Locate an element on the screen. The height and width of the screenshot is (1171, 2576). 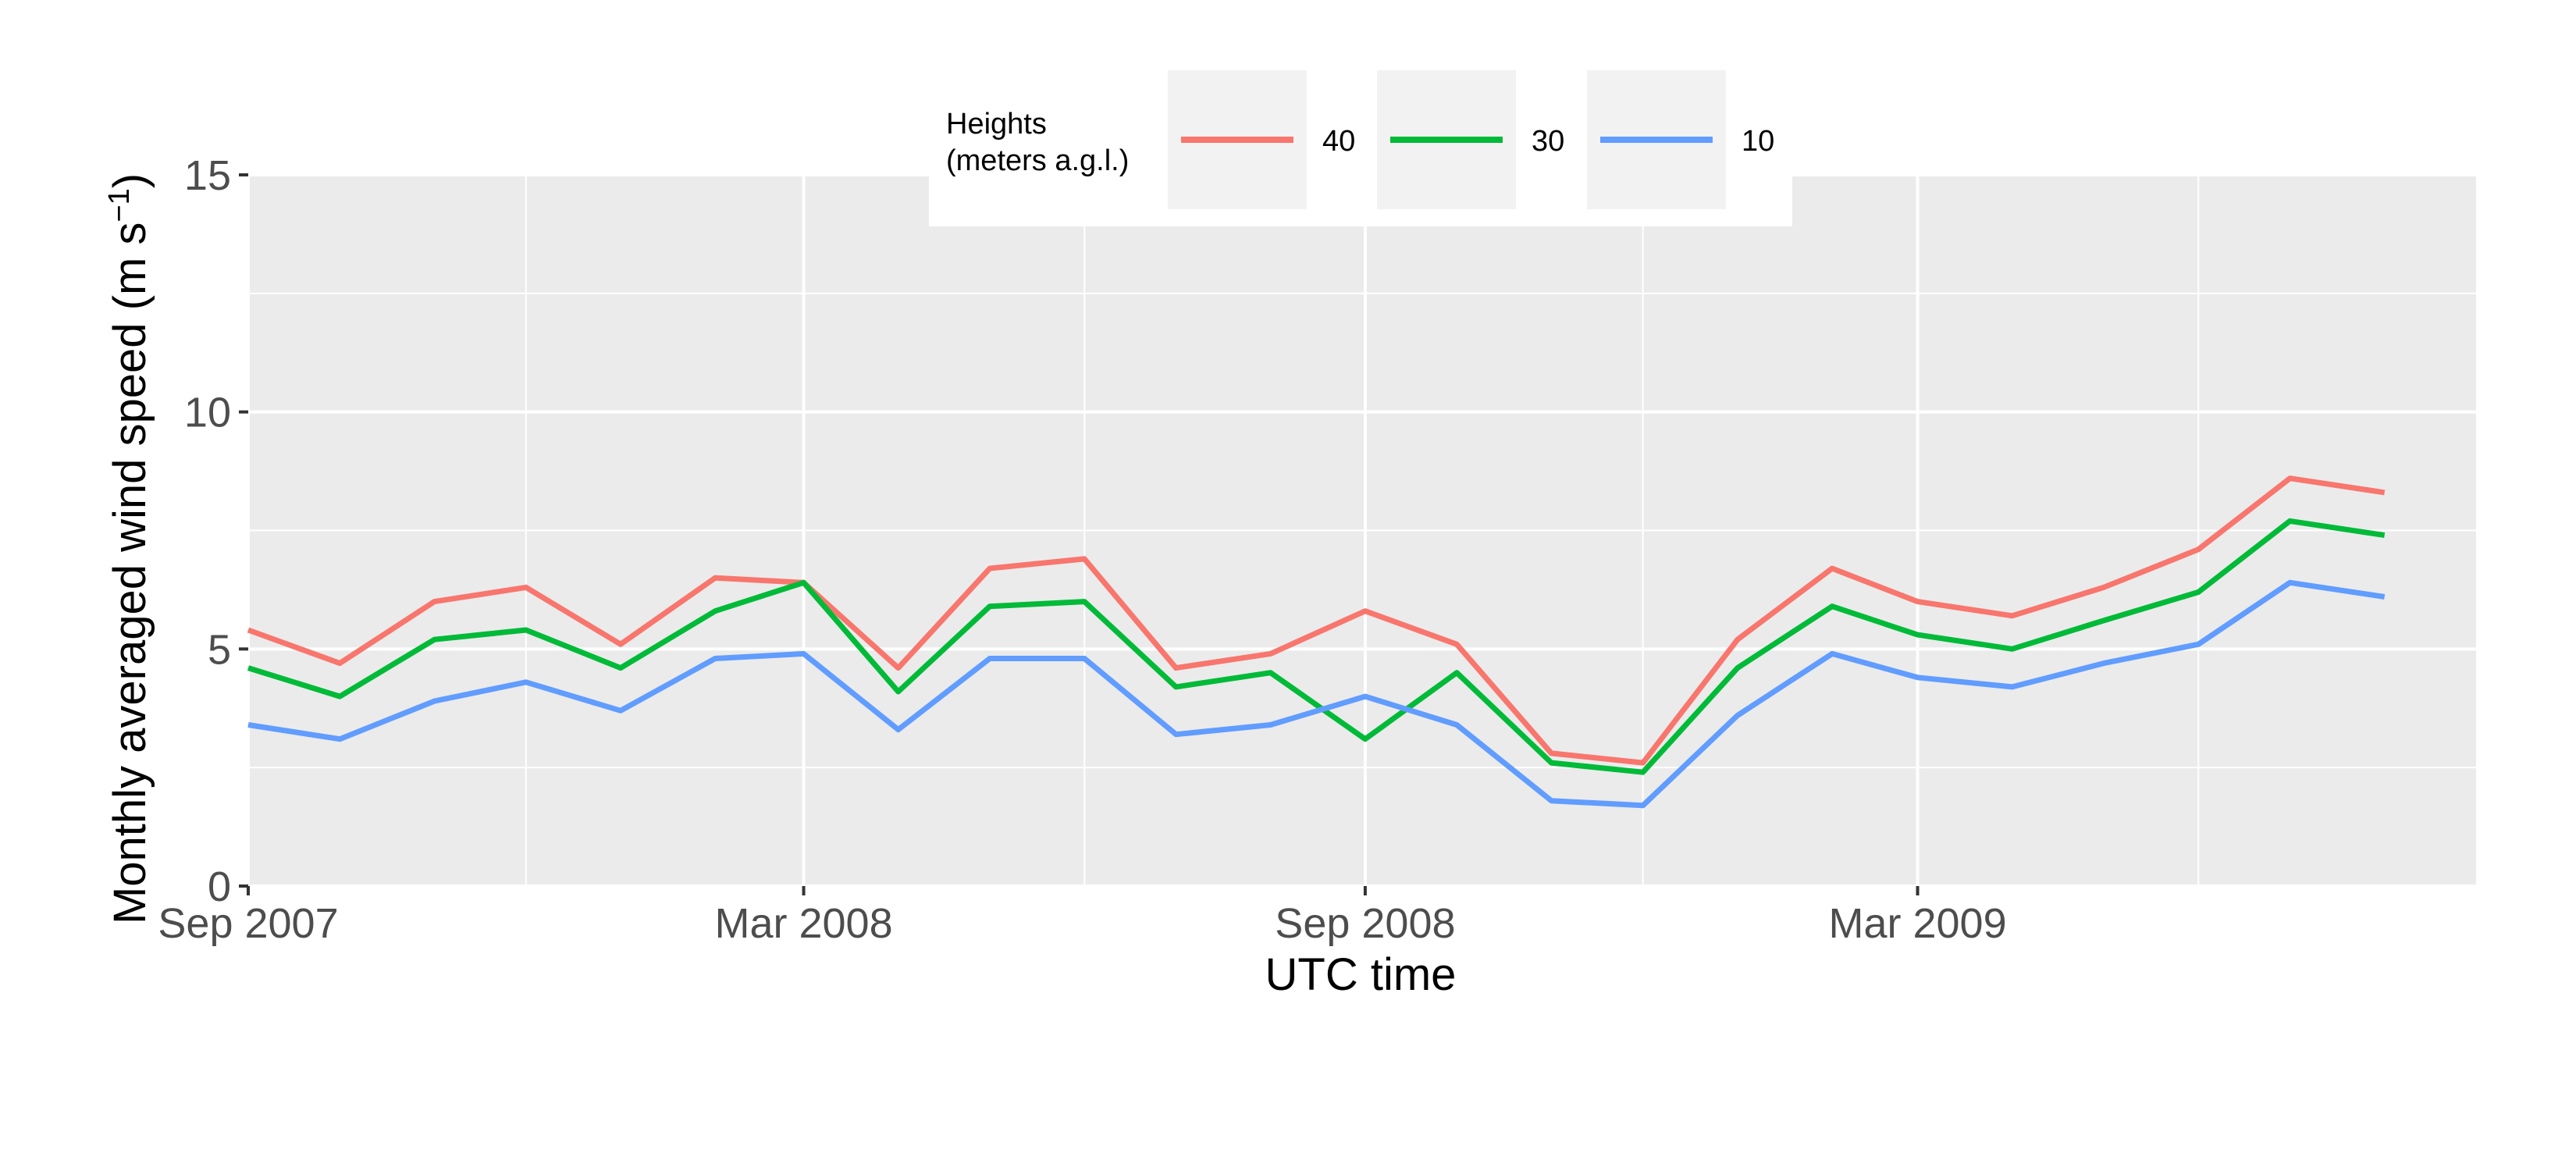
legend: Heights (meters a.g.l.) 40 30 10 is located at coordinates (1360, 148).